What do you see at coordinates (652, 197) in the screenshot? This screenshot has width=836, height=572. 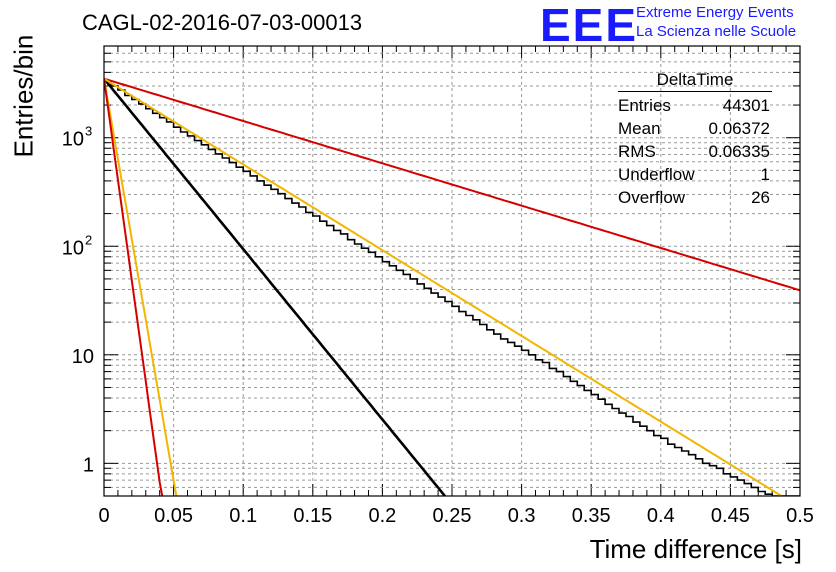 I see `stats-label: Overflow` at bounding box center [652, 197].